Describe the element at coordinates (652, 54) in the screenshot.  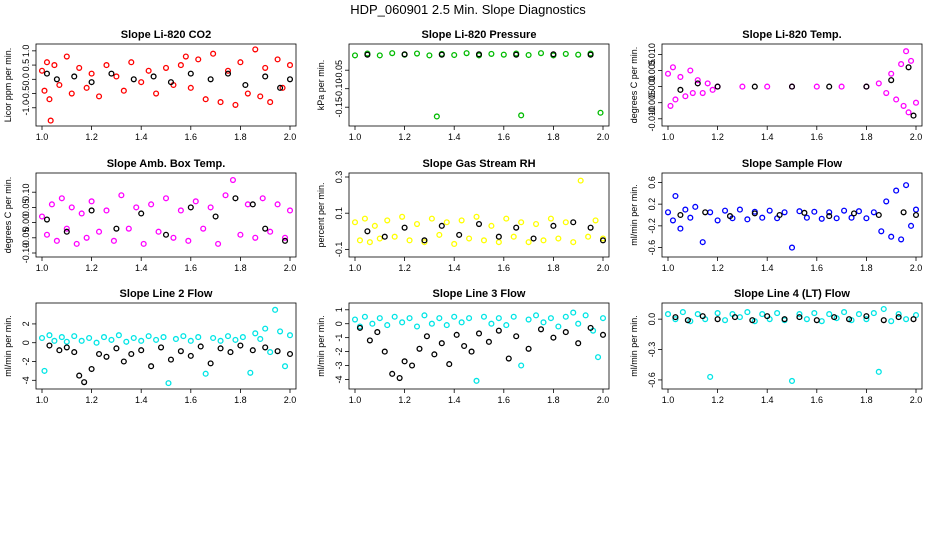
I see `y-tick-label: 0.010` at that location.